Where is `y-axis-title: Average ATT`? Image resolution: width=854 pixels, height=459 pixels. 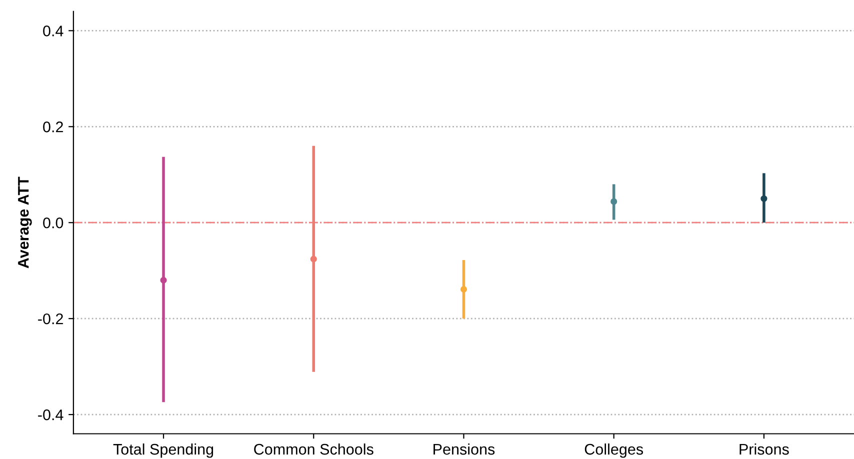 y-axis-title: Average ATT is located at coordinates (25, 222).